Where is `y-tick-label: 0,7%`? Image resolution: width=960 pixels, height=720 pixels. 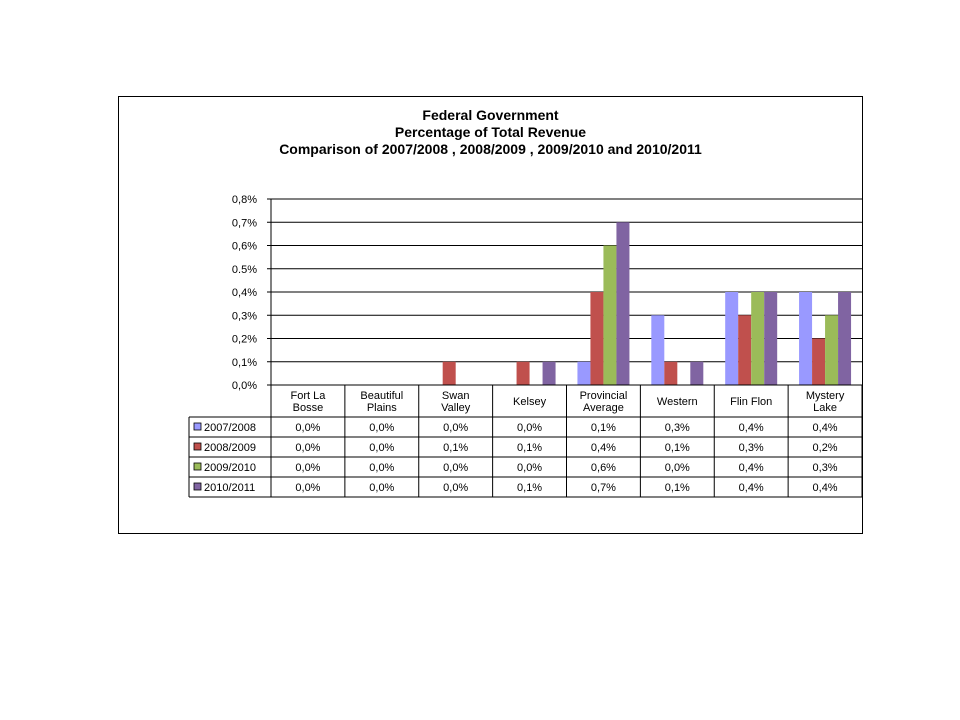 y-tick-label: 0,7% is located at coordinates (244, 223).